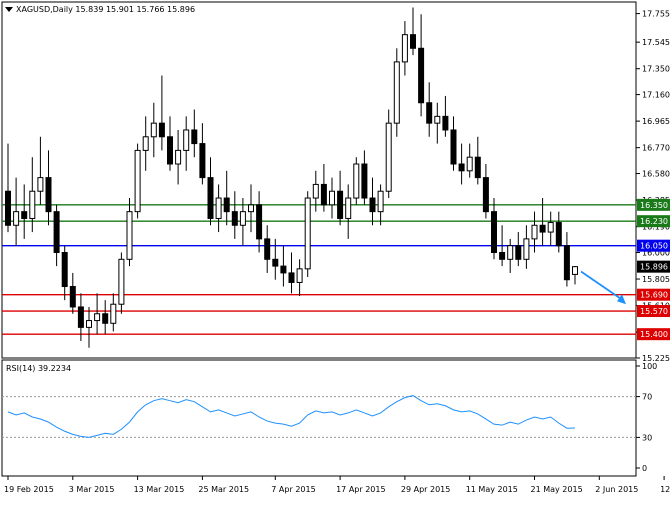  Describe the element at coordinates (425, 489) in the screenshot. I see `date-axis-label: 29 Apr 2015` at that location.